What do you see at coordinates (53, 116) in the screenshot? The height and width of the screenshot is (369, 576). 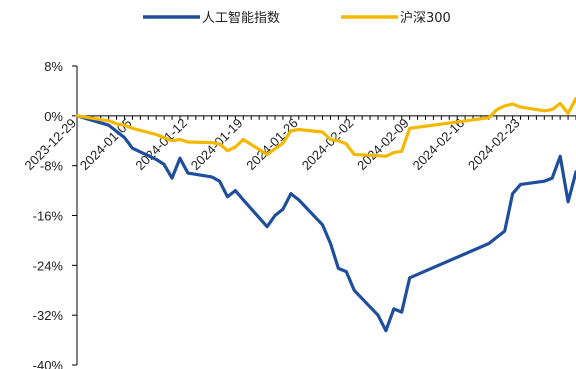 I see `y-tick-label: 0%` at bounding box center [53, 116].